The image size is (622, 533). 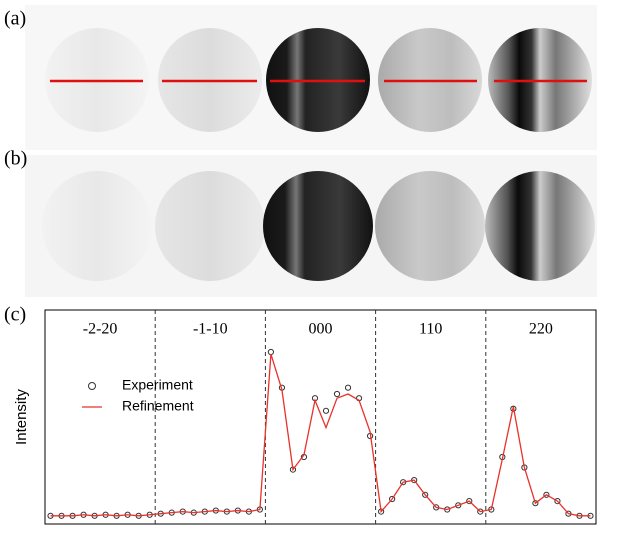 What do you see at coordinates (210, 329) in the screenshot?
I see `segment-label: -1-10` at bounding box center [210, 329].